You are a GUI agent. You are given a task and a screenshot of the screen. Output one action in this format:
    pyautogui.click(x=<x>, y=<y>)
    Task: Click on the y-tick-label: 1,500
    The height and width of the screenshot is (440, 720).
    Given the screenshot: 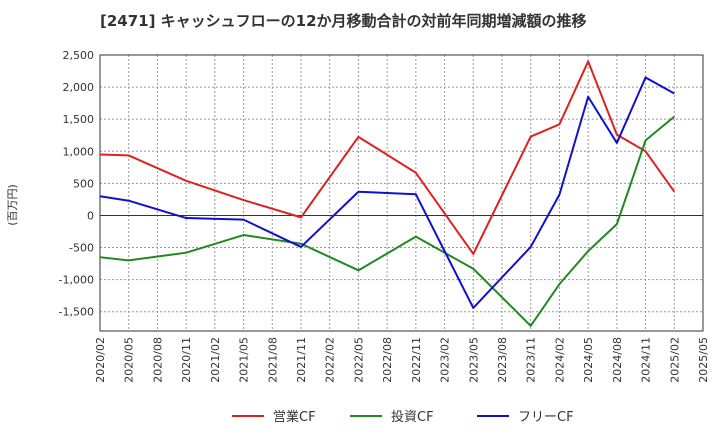 What is the action you would take?
    pyautogui.click(x=79, y=119)
    